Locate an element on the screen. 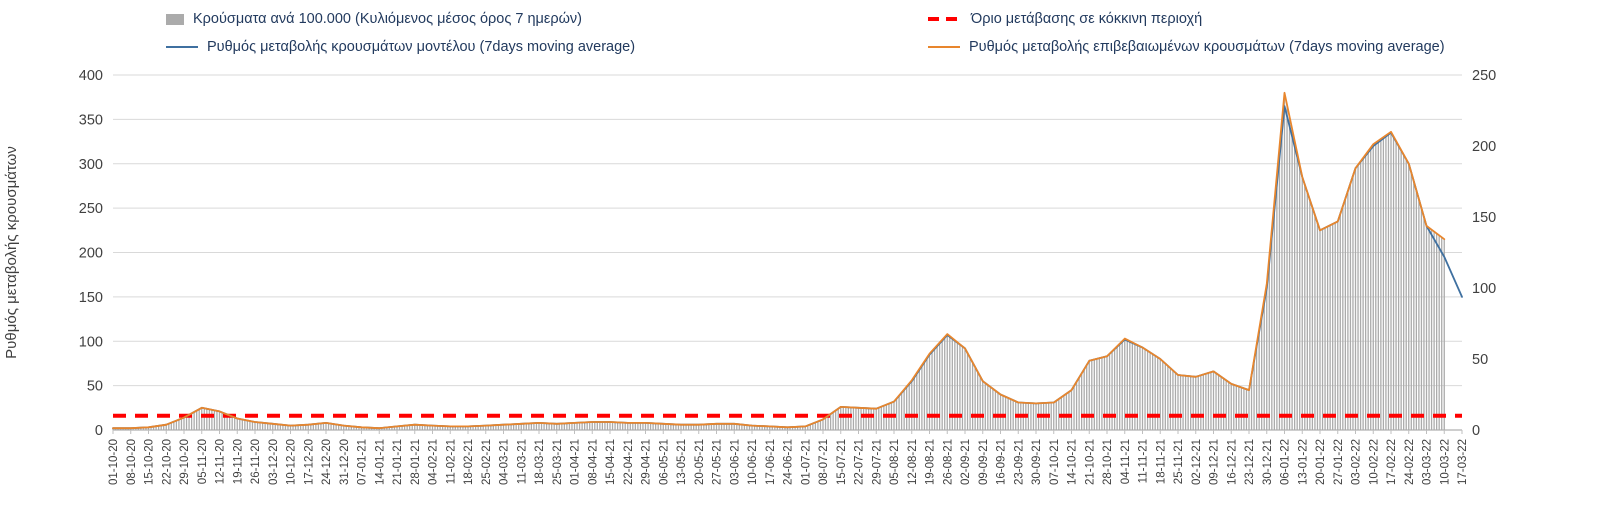 The image size is (1614, 527). y-left-tick-label: 250 is located at coordinates (91, 209).